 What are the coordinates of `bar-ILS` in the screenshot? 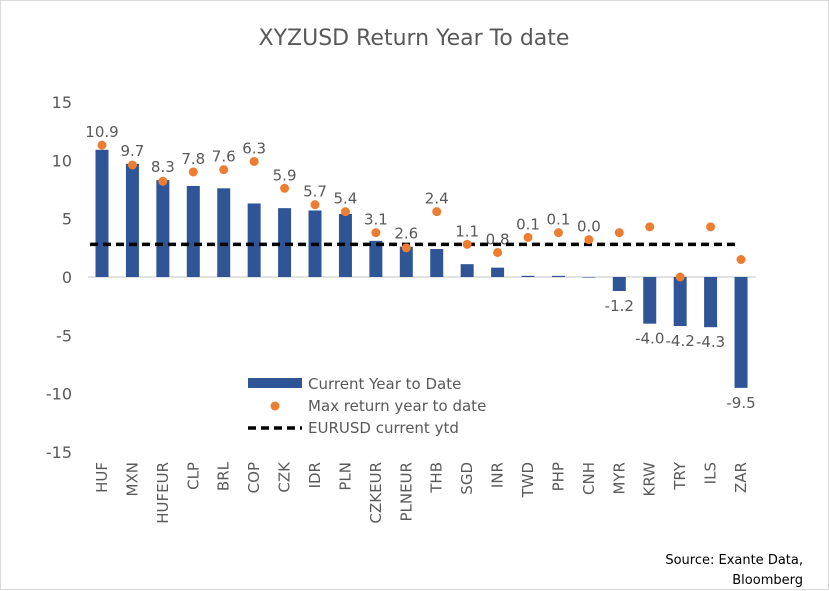 It's located at (711, 302).